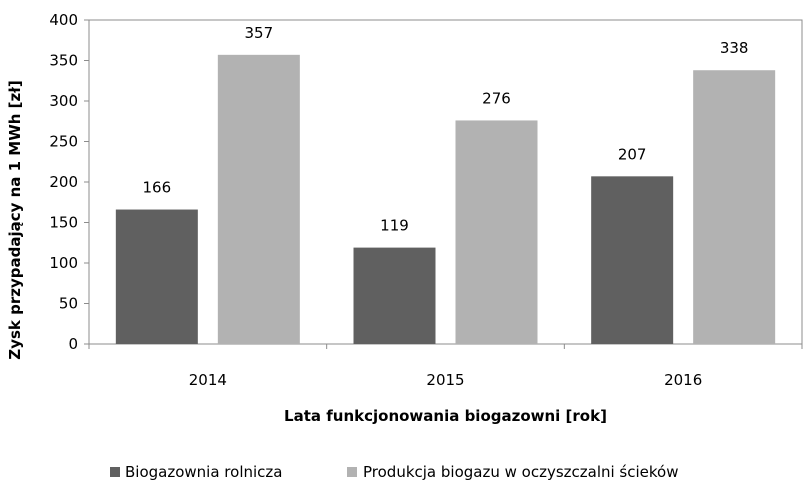 This screenshot has height=491, width=804. What do you see at coordinates (203, 472) in the screenshot?
I see `legend-label-biogazownia-rolnicza: Biogazownia rolnicza` at bounding box center [203, 472].